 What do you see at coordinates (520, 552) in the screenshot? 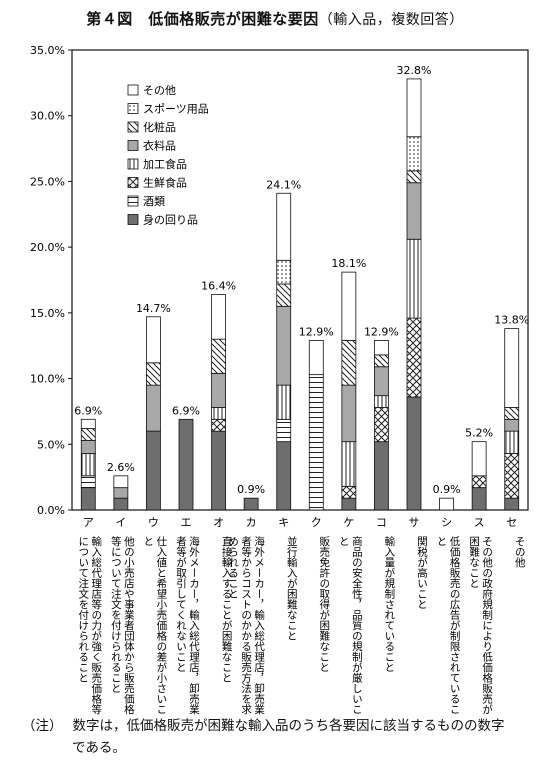
I see `category-description: その他` at bounding box center [520, 552].